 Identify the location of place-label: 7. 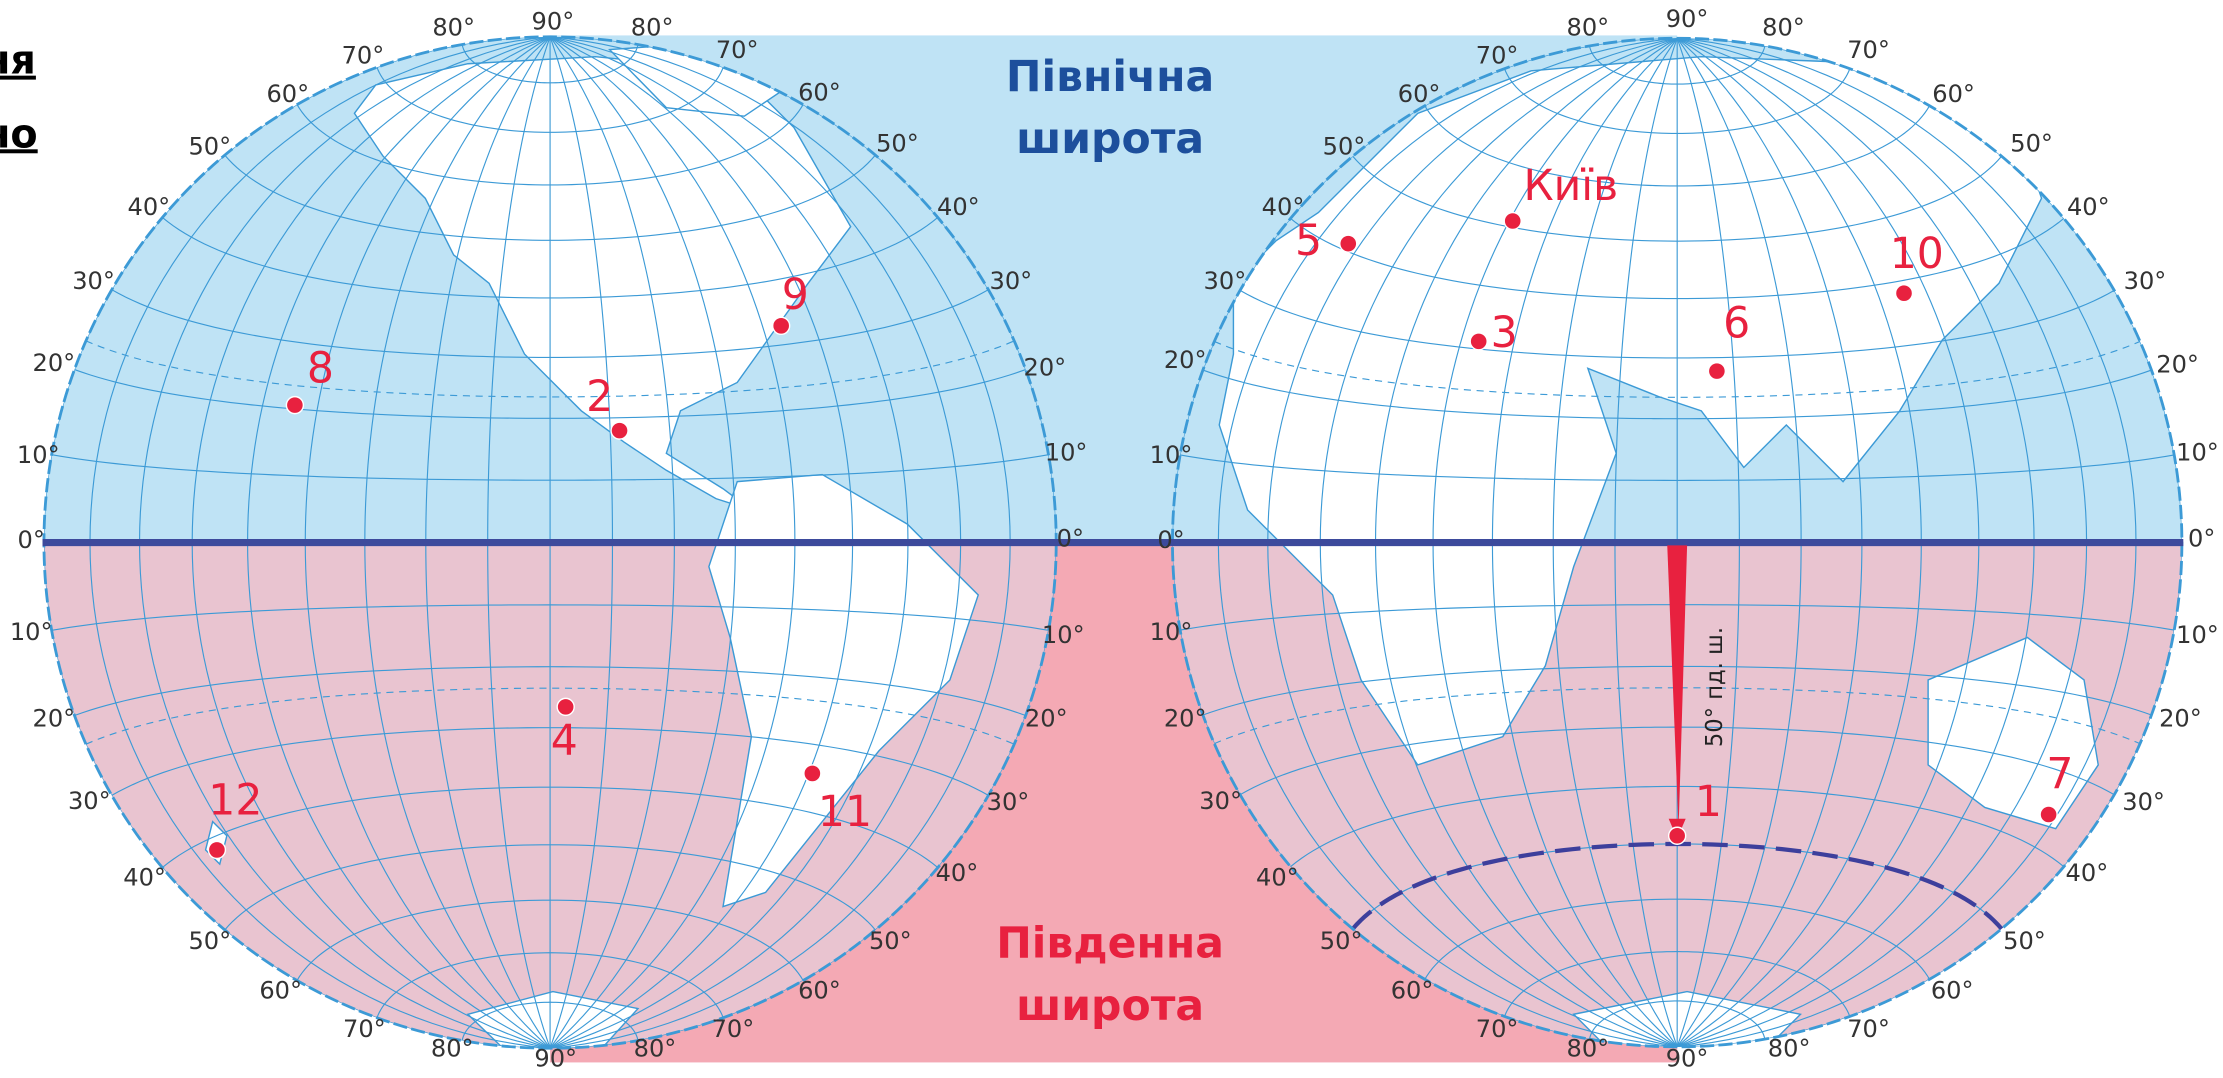
(2059, 774).